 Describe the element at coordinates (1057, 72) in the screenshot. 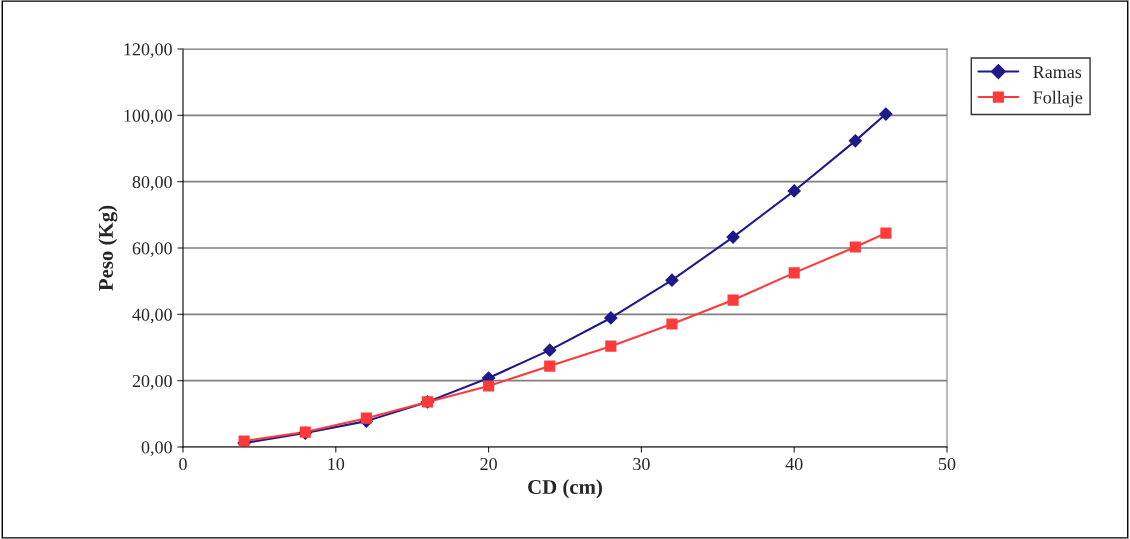

I see `legend-label: Ramas` at that location.